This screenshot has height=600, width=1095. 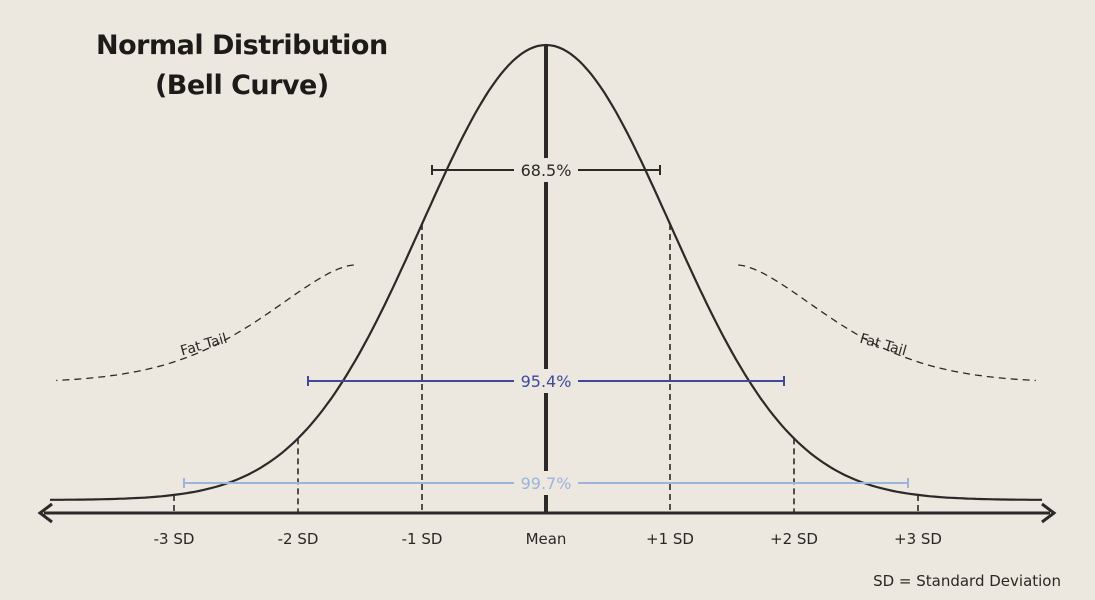 What do you see at coordinates (1049, 513) in the screenshot?
I see `axis-arrow-right-icon` at bounding box center [1049, 513].